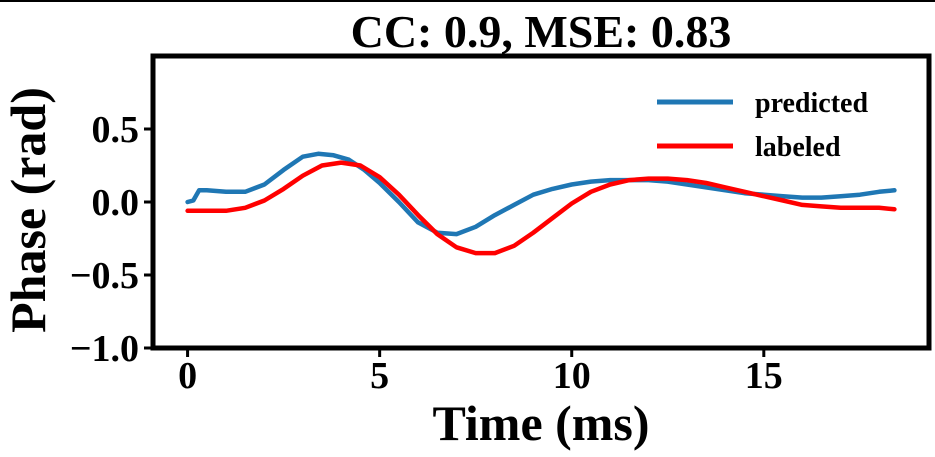 The image size is (935, 457). What do you see at coordinates (541, 194) in the screenshot?
I see `series-line-predicted` at bounding box center [541, 194].